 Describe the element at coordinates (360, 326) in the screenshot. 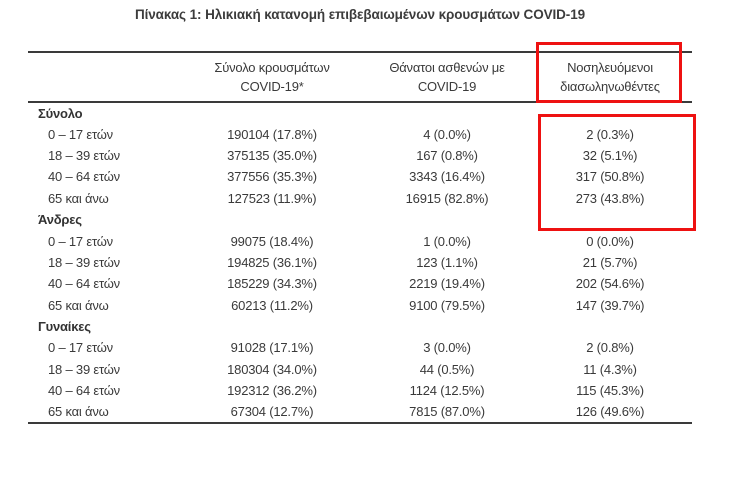

I see `section-label-women: Γυναίκες` at that location.